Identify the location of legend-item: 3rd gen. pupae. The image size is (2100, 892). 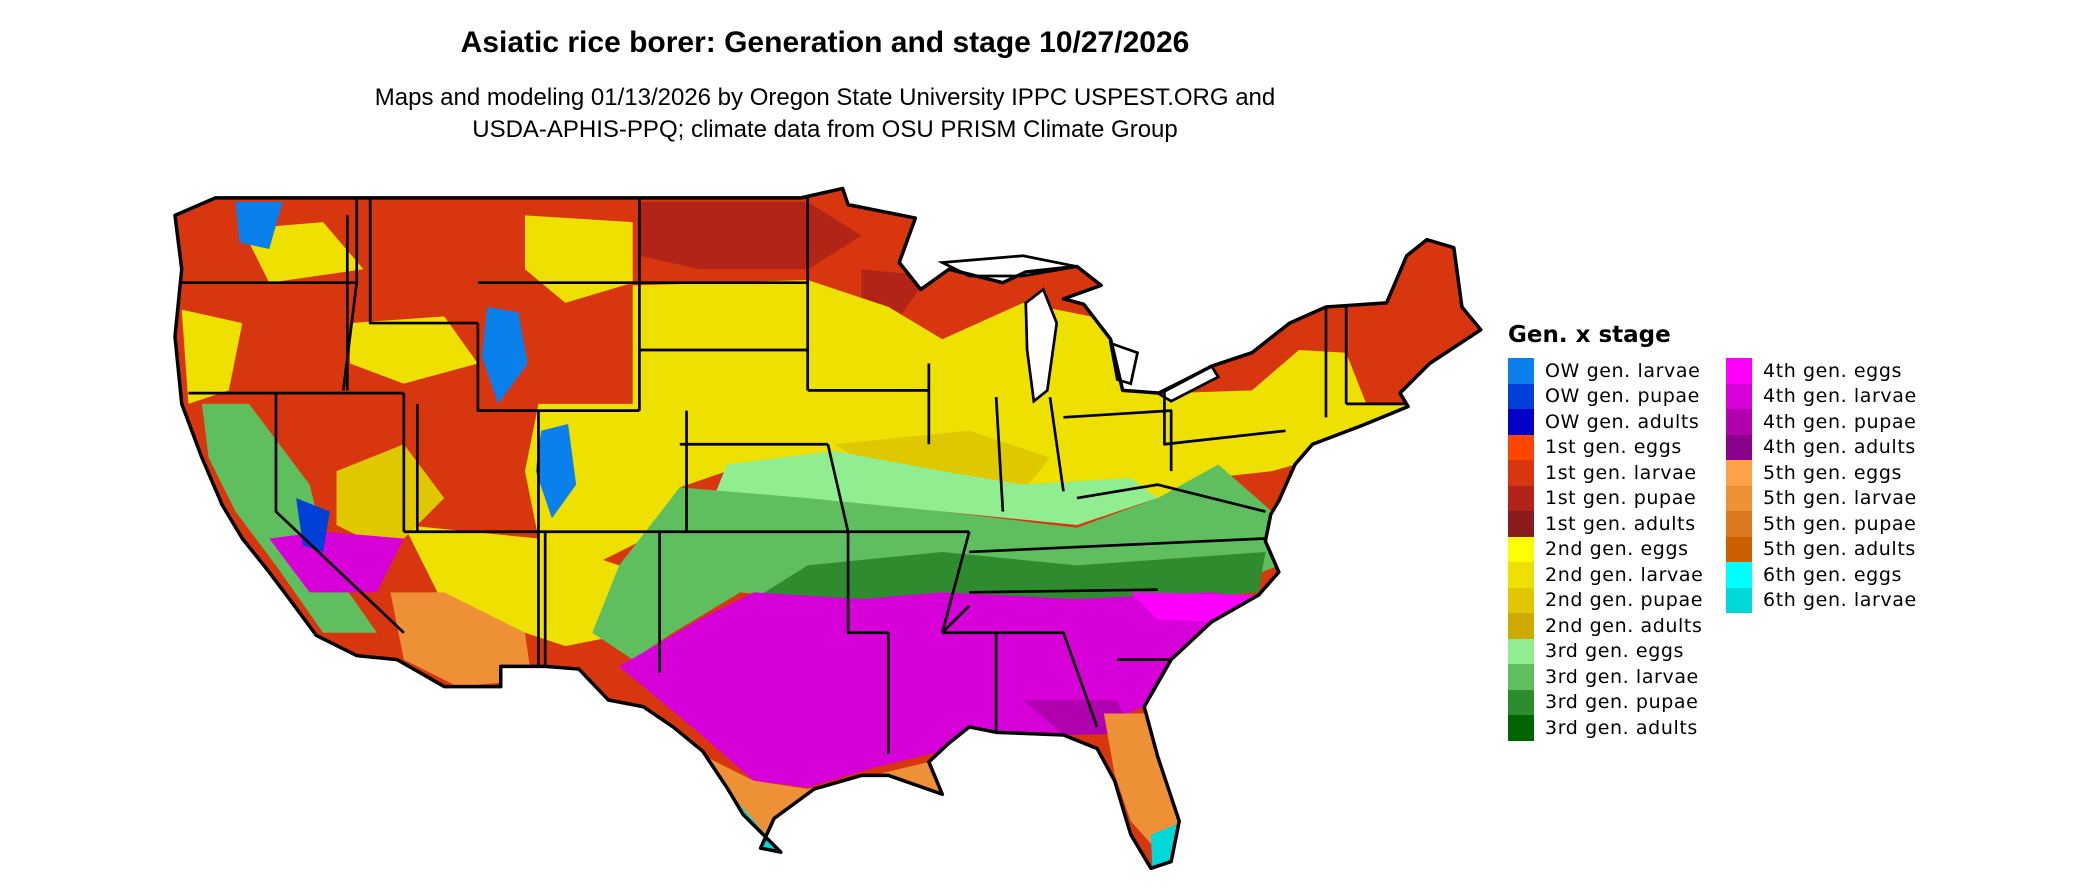
(1605, 702).